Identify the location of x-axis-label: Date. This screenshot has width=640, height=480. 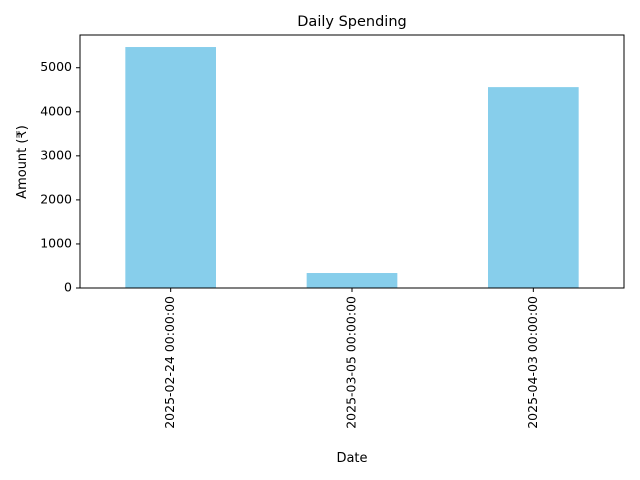
(351, 458).